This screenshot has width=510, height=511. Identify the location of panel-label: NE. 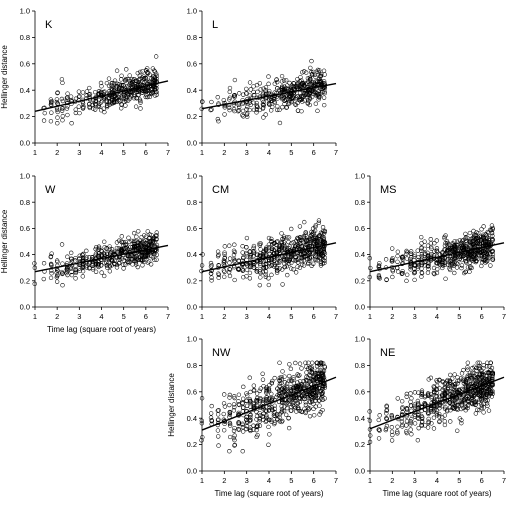
(387, 353).